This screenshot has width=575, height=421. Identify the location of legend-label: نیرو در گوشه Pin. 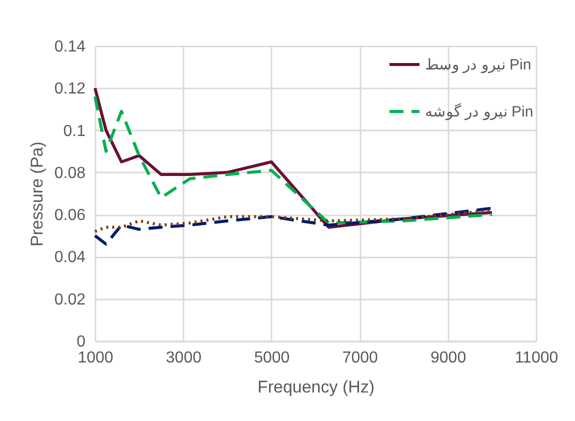
(479, 111).